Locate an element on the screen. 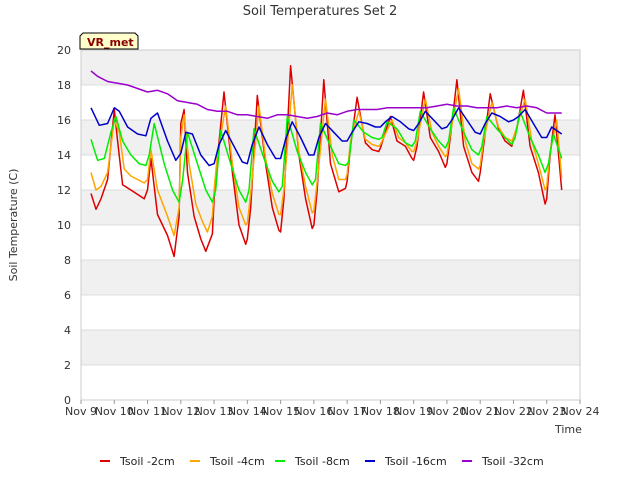  site-badge: VR_met is located at coordinates (109, 41).